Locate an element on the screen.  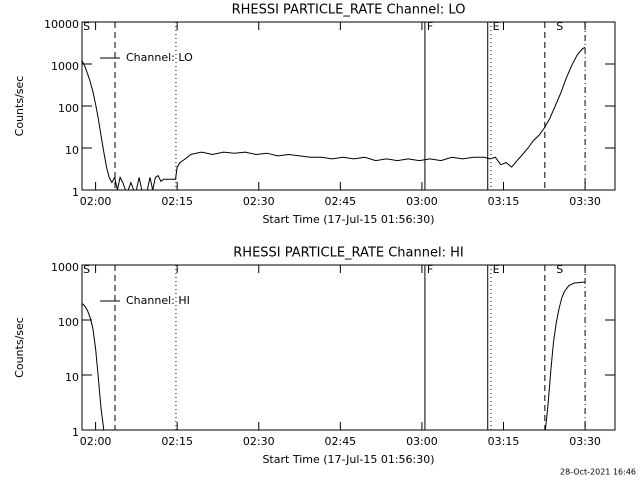
timestamp: 28-Oct-2021 16:46 is located at coordinates (598, 472).